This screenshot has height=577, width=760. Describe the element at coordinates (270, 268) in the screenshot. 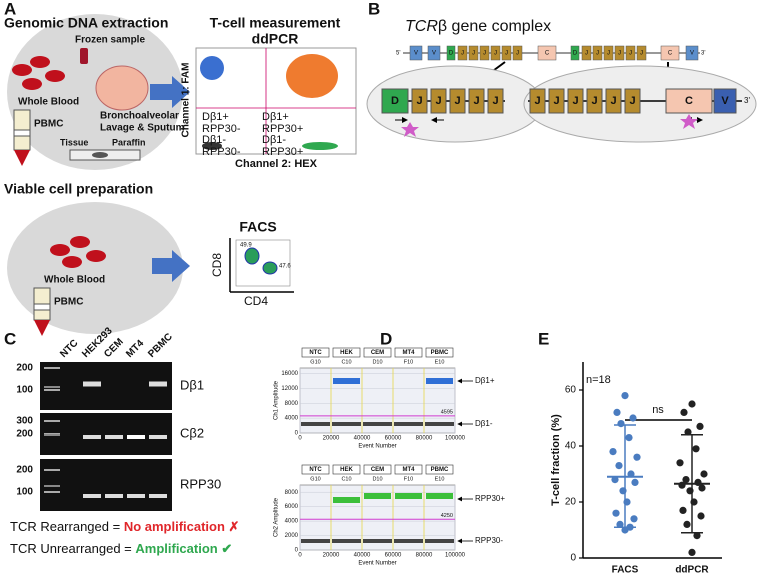

I see `facs-cluster` at that location.